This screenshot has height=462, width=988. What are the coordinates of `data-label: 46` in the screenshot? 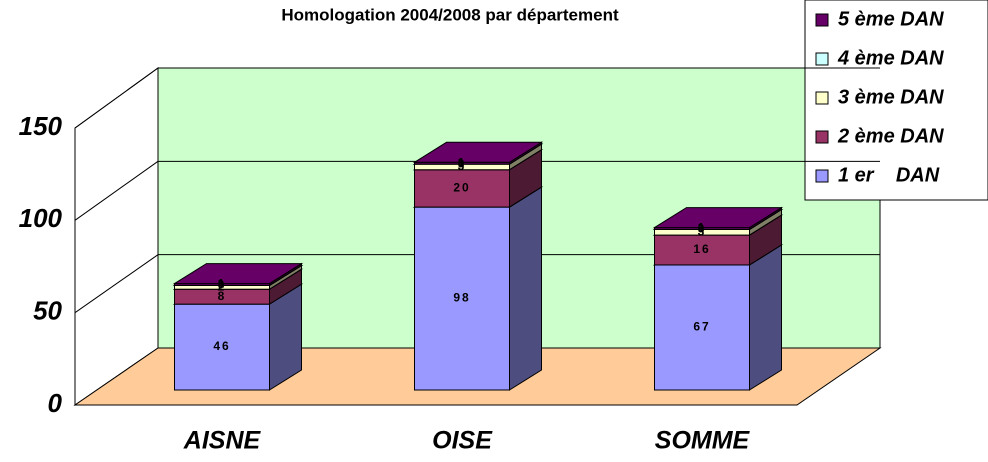 It's located at (221, 346).